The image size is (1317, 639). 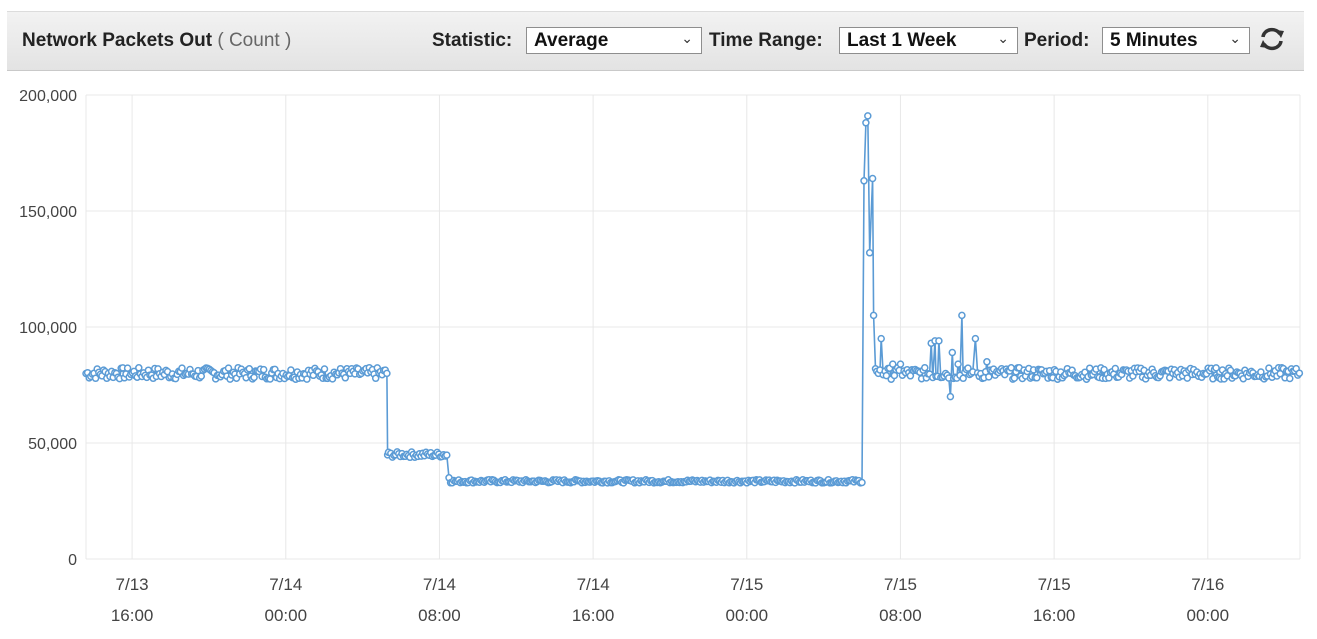 I want to click on statistic-select: Average ⌄, so click(x=614, y=40).